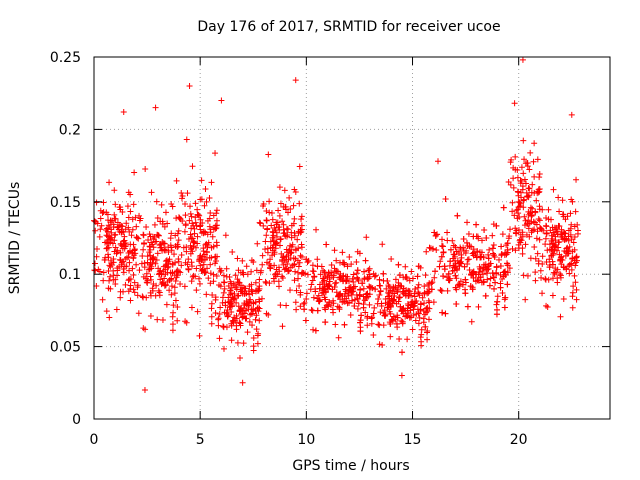 The height and width of the screenshot is (480, 640). I want to click on y-tick-label: 0.25, so click(65, 58).